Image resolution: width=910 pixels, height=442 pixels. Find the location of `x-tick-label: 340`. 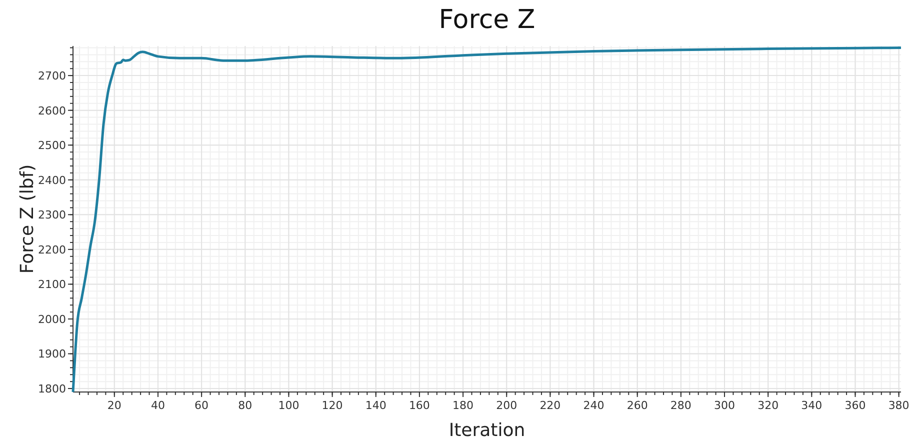

x-tick-label: 340 is located at coordinates (811, 405).